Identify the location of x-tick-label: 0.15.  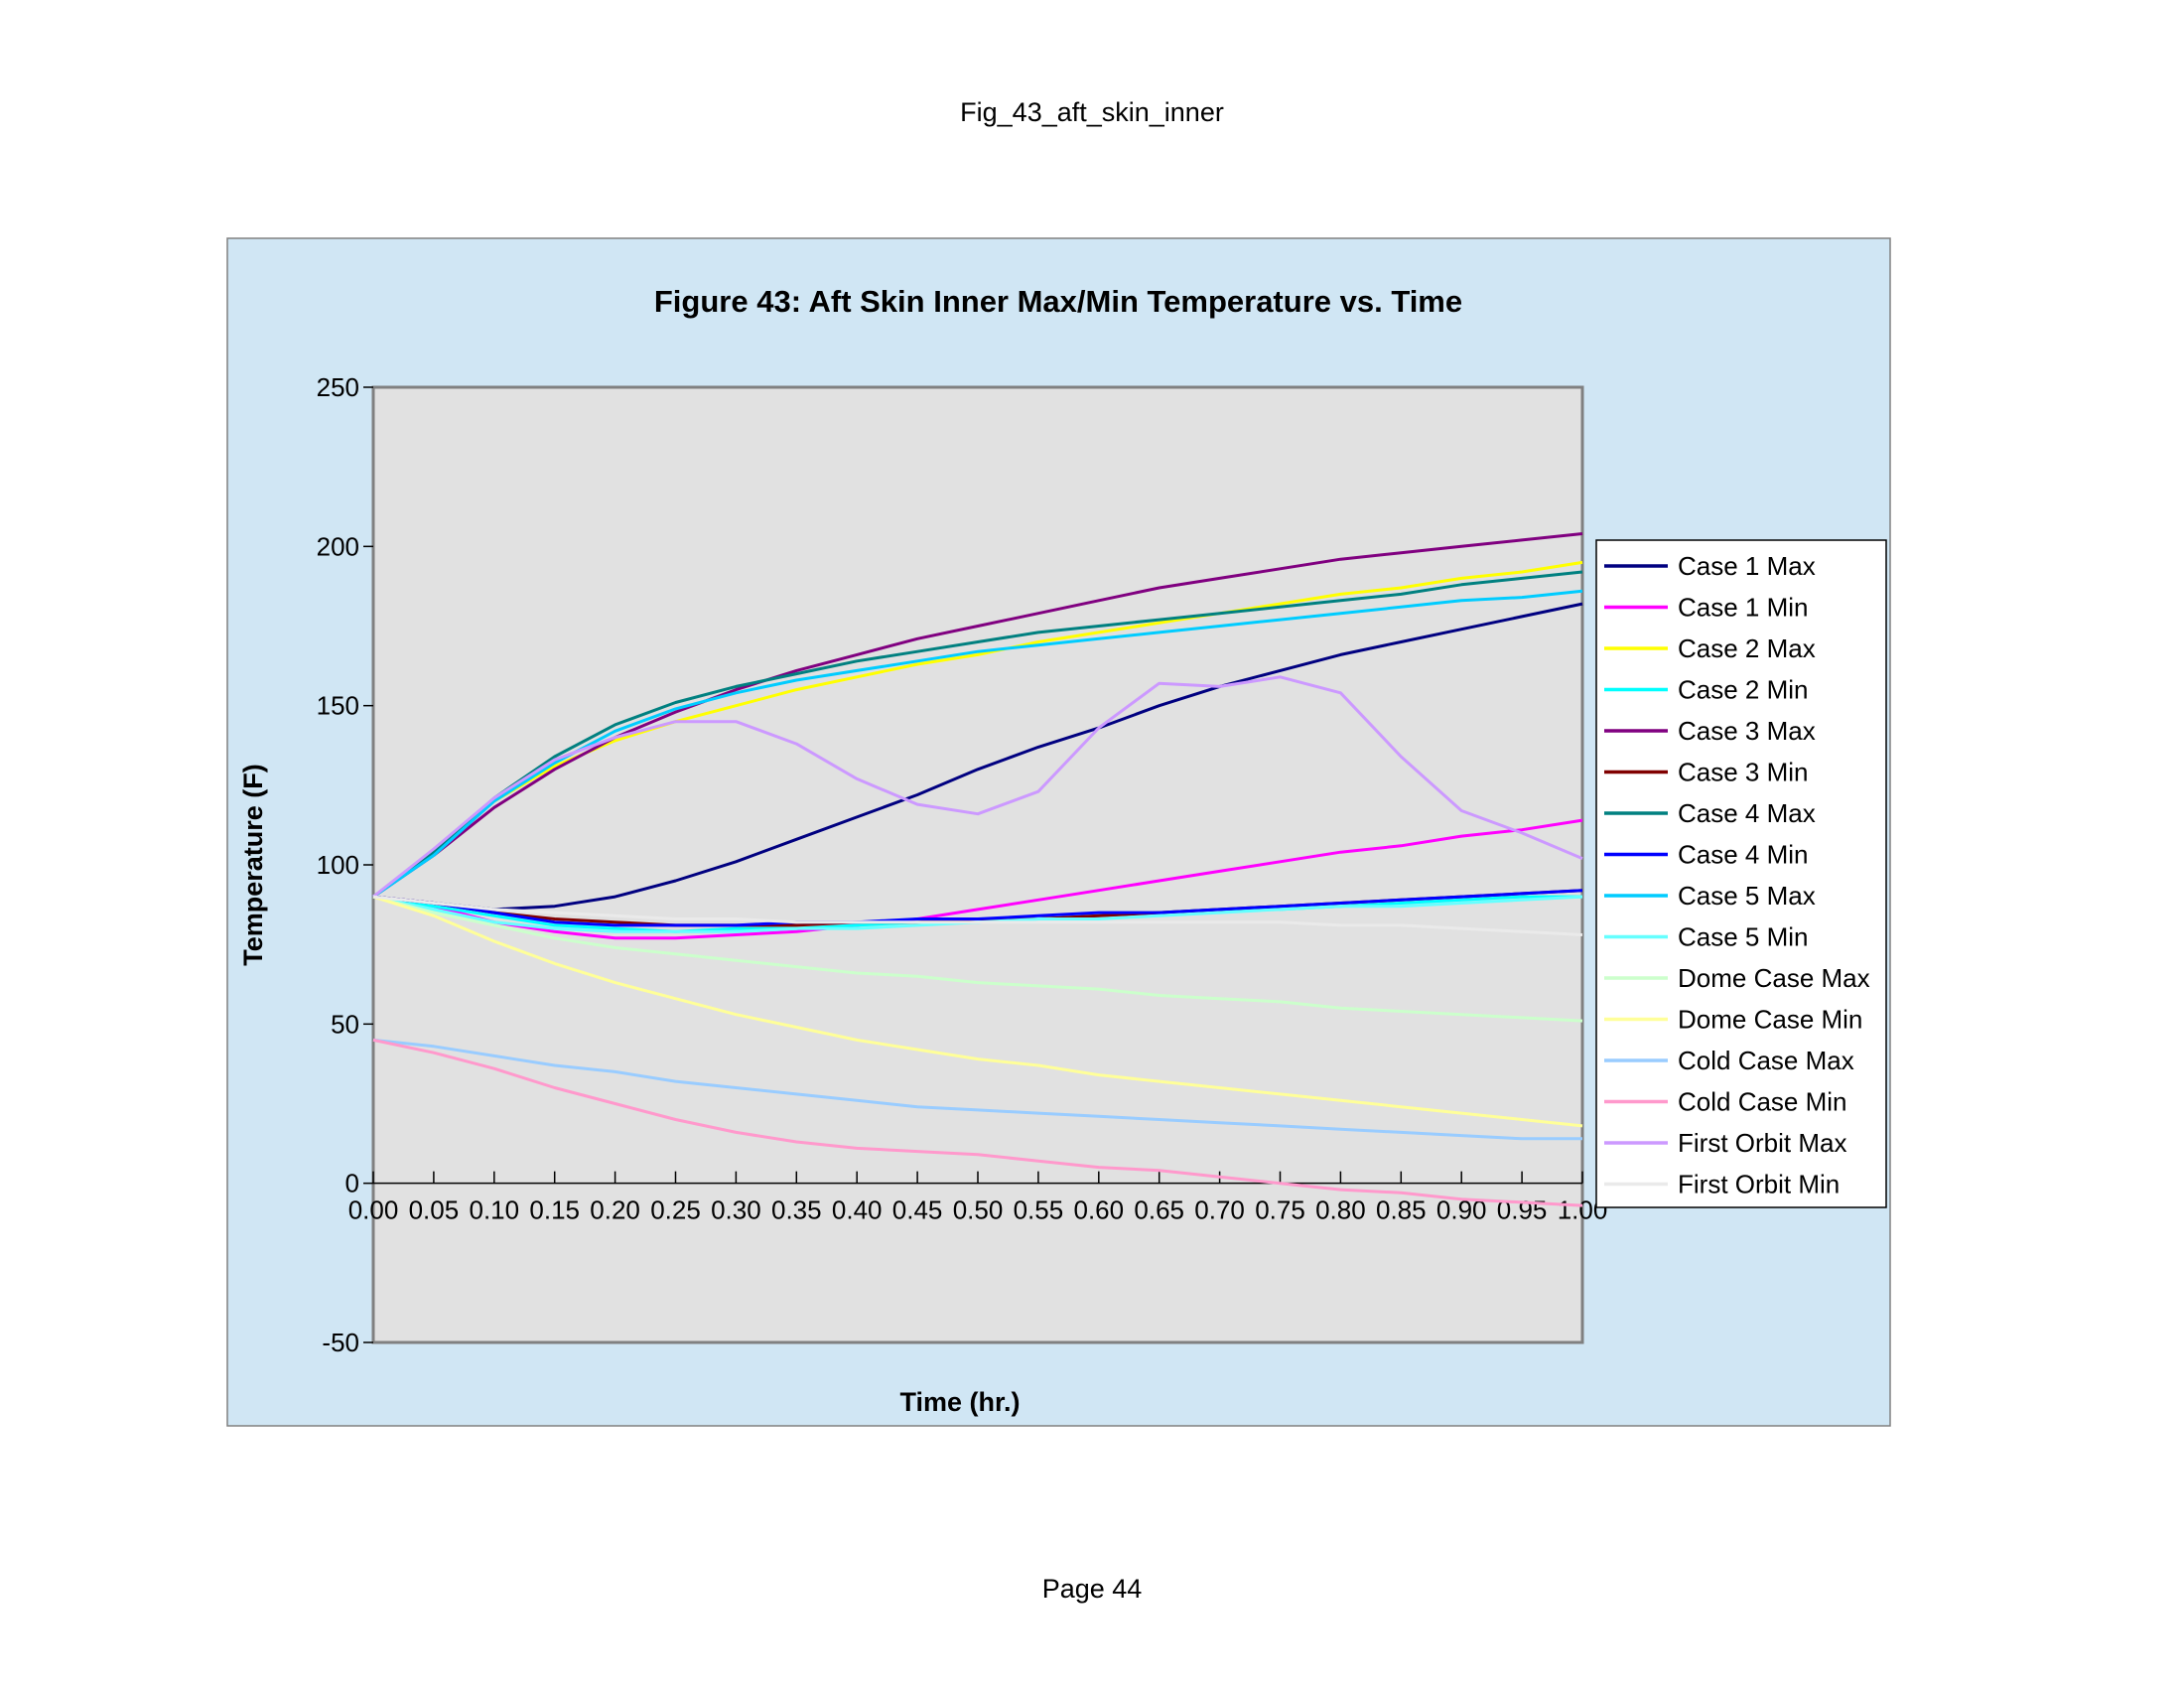
(554, 1210).